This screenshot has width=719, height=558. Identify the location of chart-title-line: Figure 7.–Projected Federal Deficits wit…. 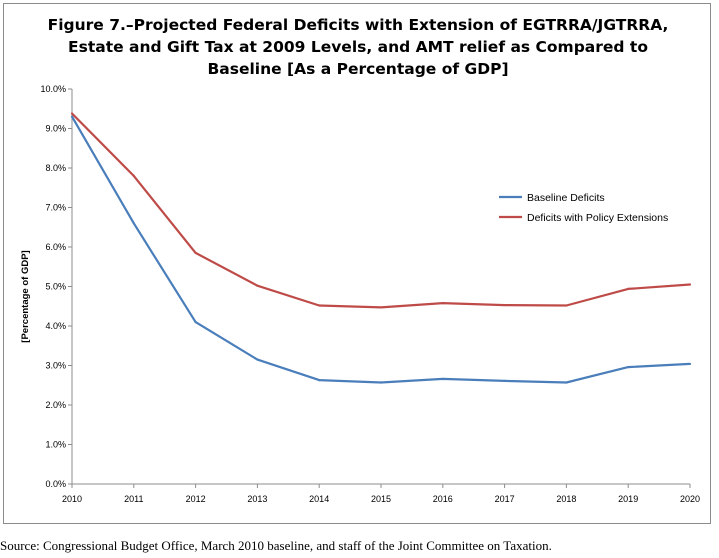
(358, 25).